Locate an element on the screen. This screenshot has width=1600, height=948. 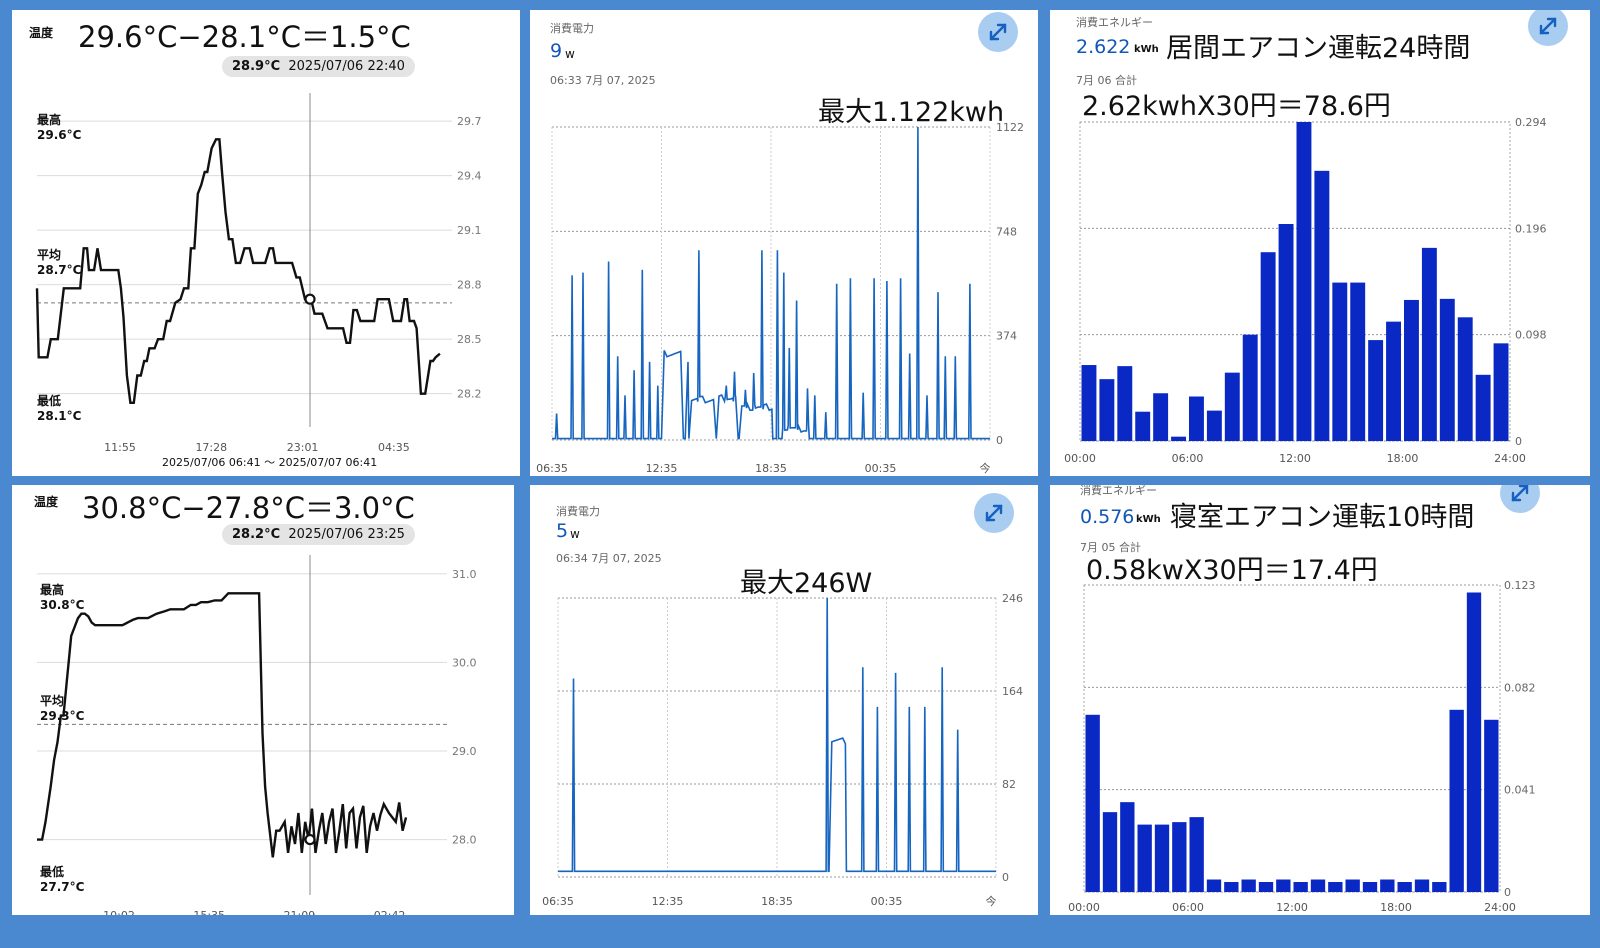
y-tick-label: 0 is located at coordinates (999, 440).